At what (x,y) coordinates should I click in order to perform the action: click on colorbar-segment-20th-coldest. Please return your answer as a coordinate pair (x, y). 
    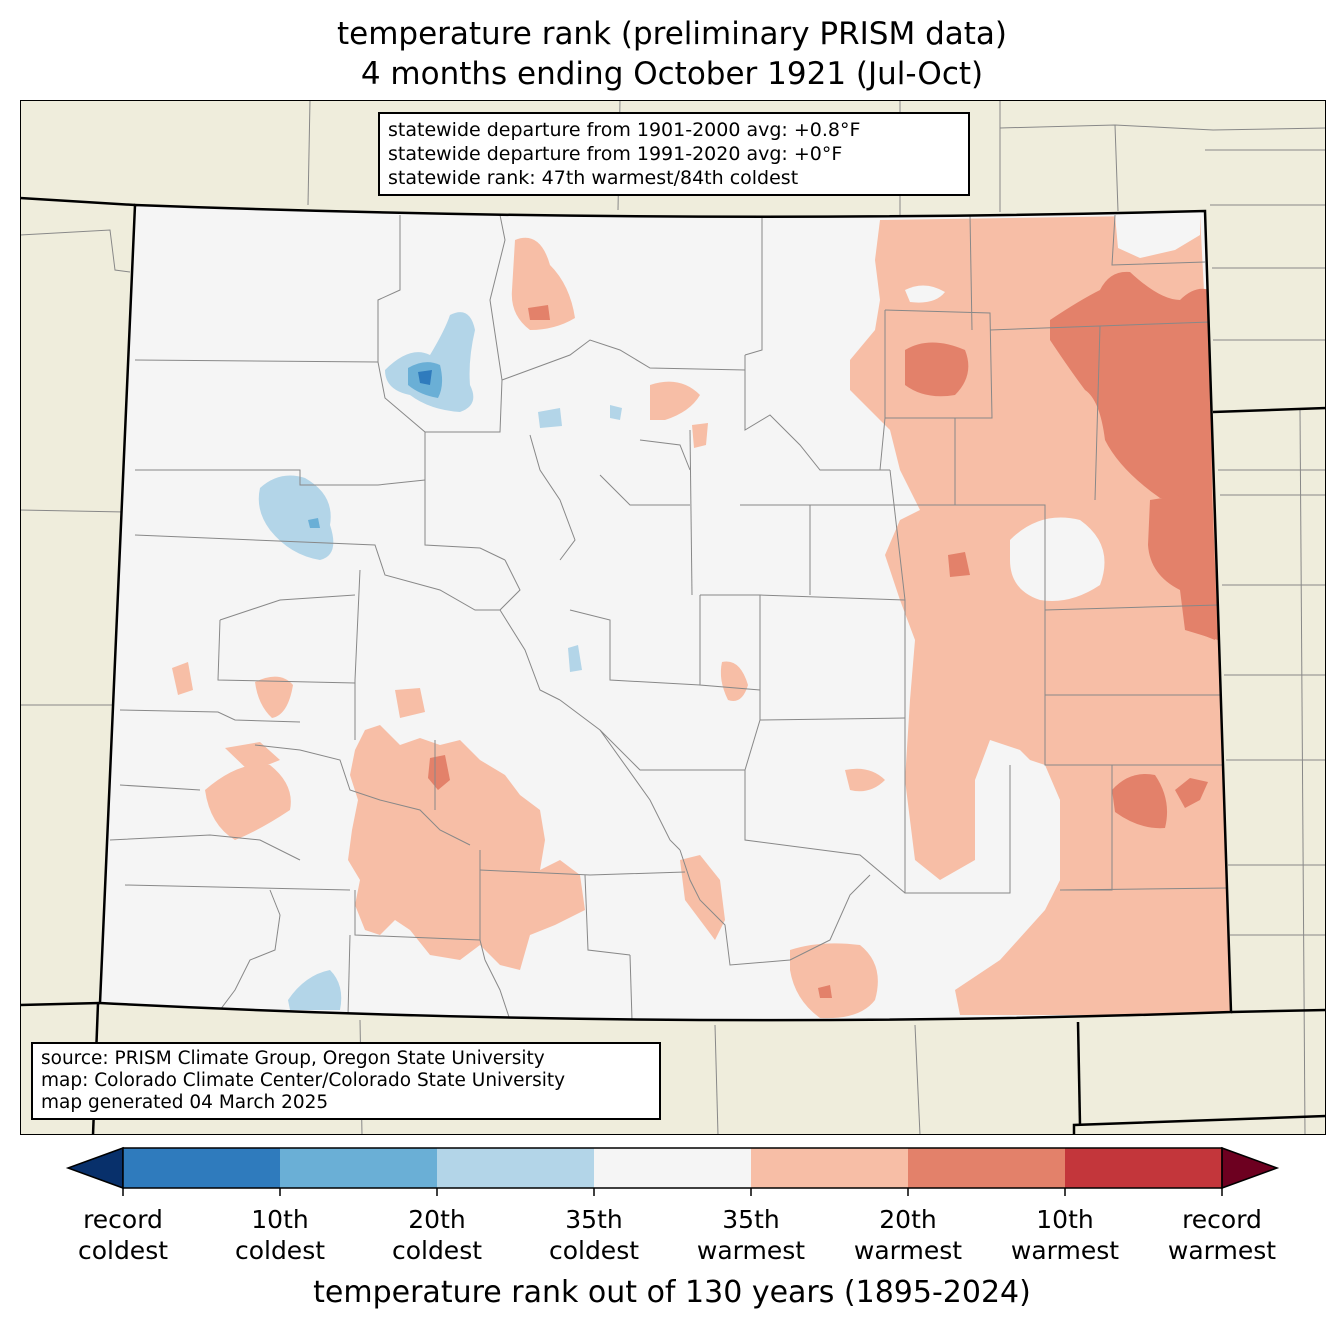
    Looking at the image, I should click on (515, 1168).